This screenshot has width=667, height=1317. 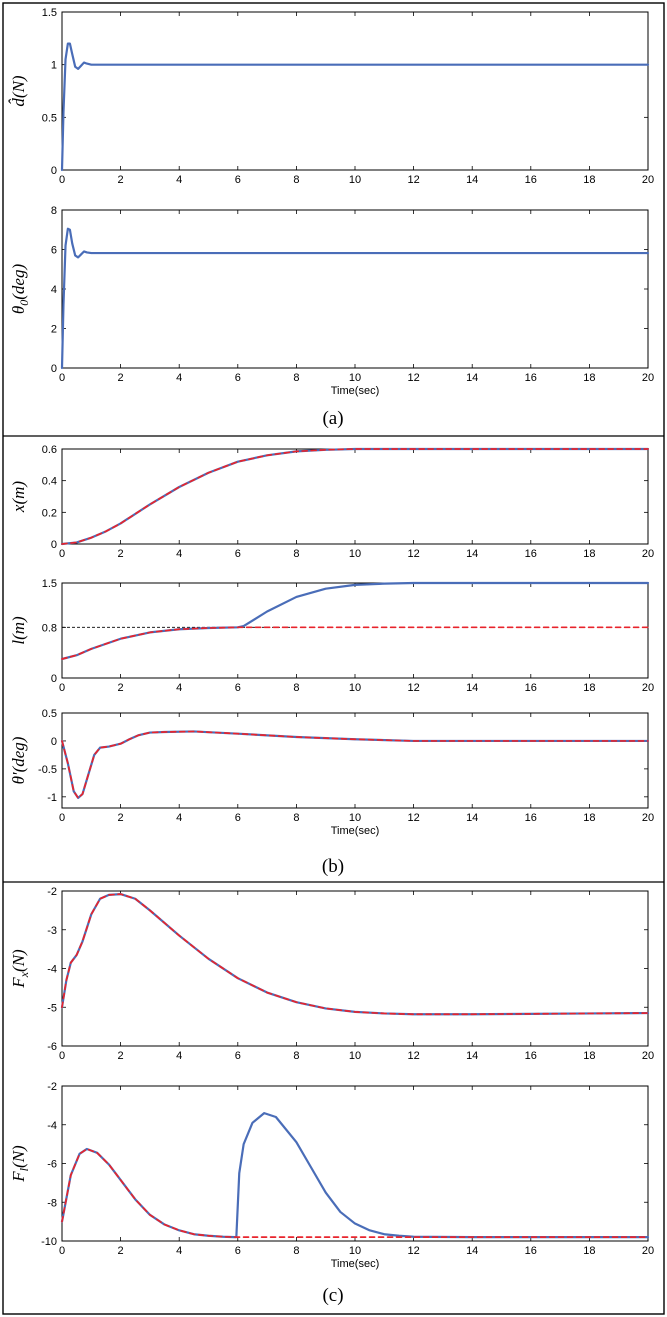 I want to click on xtick-label-theta_prime: 12, so click(x=413, y=818).